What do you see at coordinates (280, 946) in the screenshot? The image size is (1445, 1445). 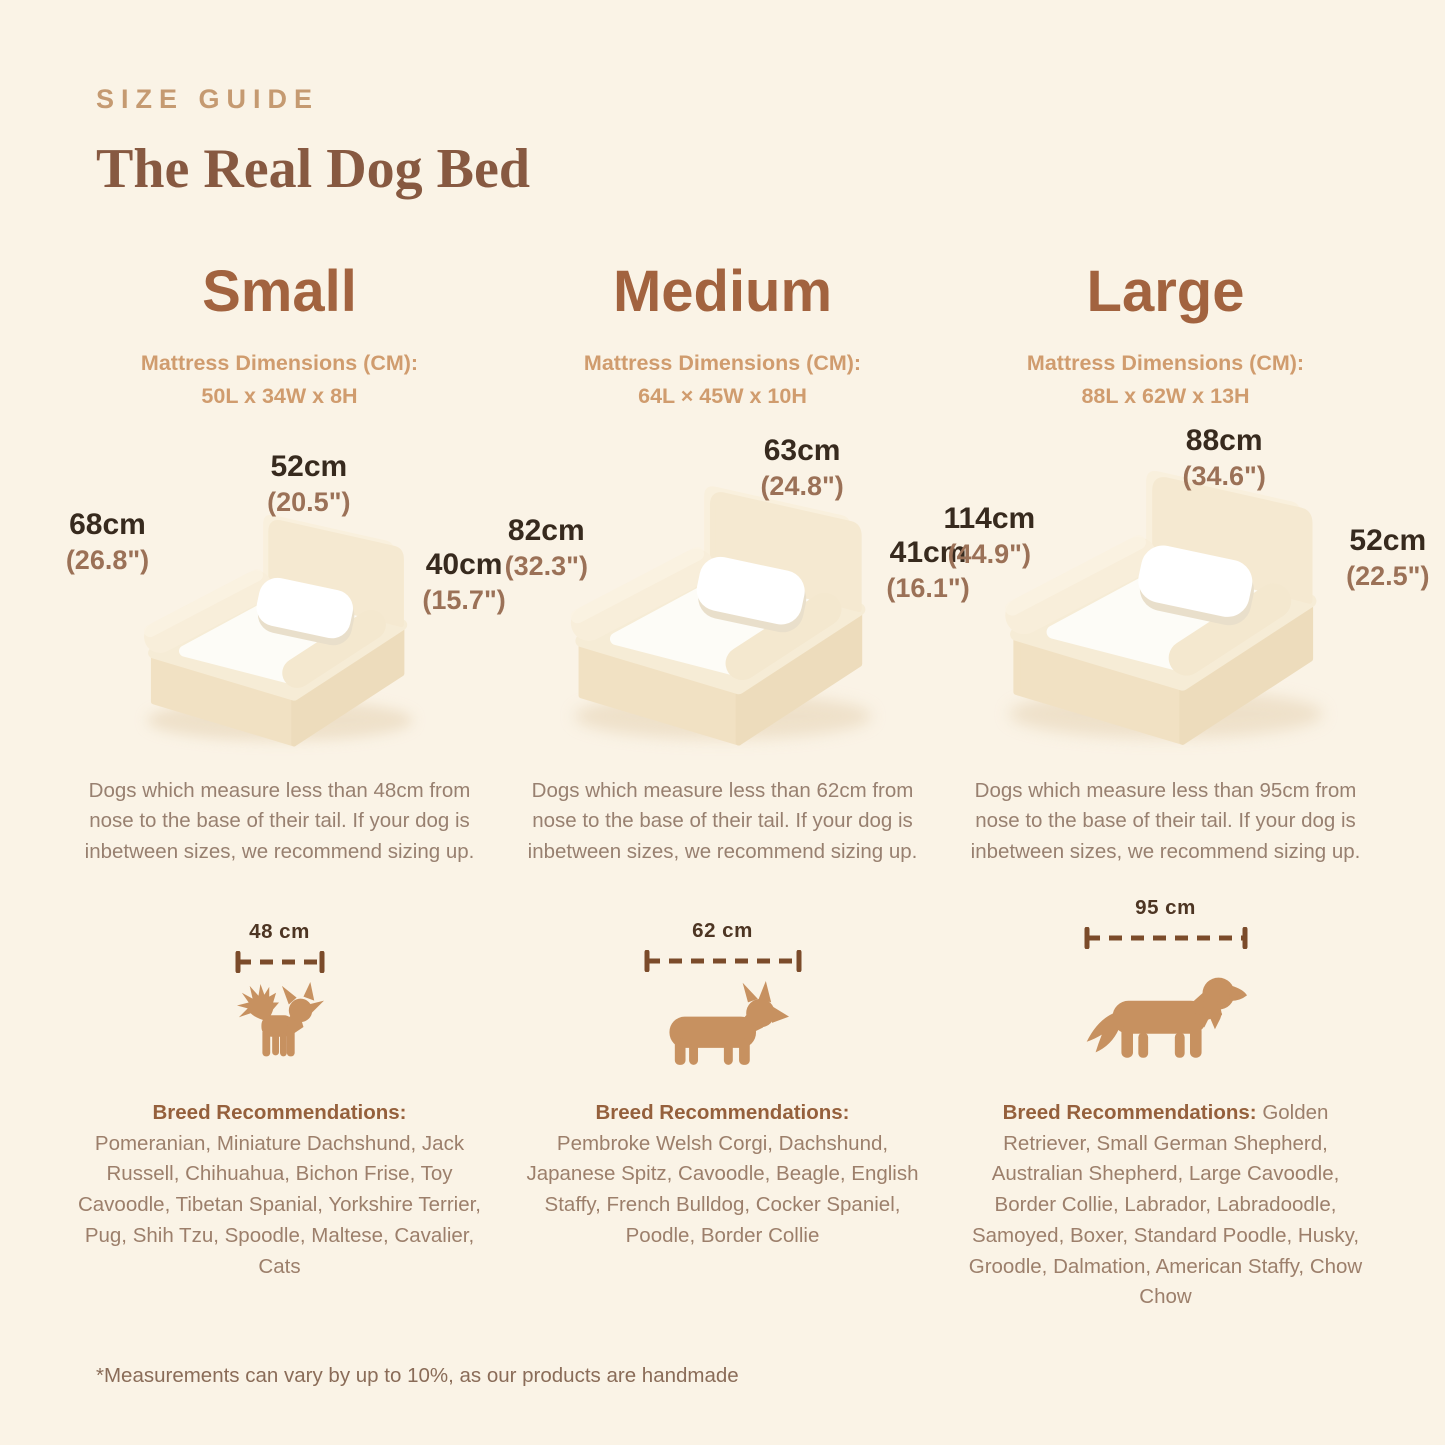 I see `measurement-indicator: 48 cm` at bounding box center [280, 946].